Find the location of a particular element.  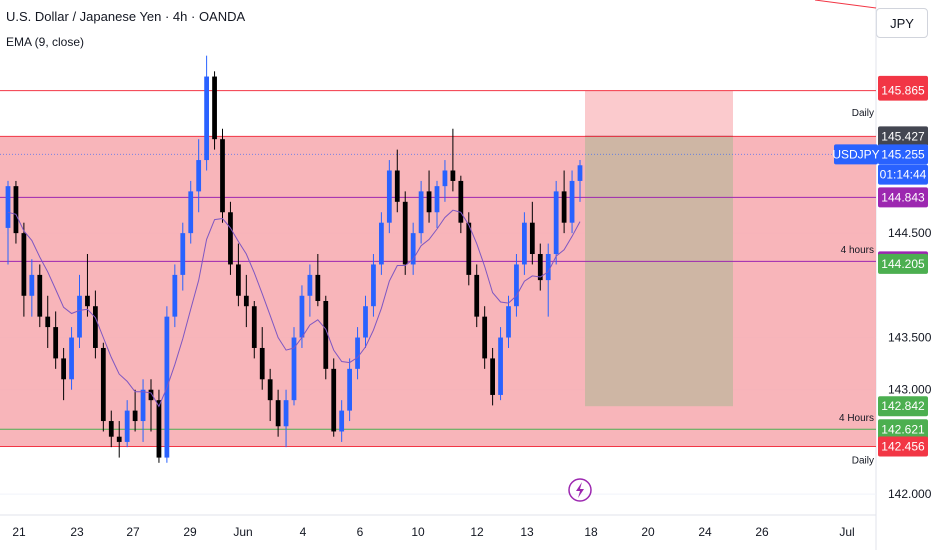

price-tag-label: 142.842 is located at coordinates (903, 406).